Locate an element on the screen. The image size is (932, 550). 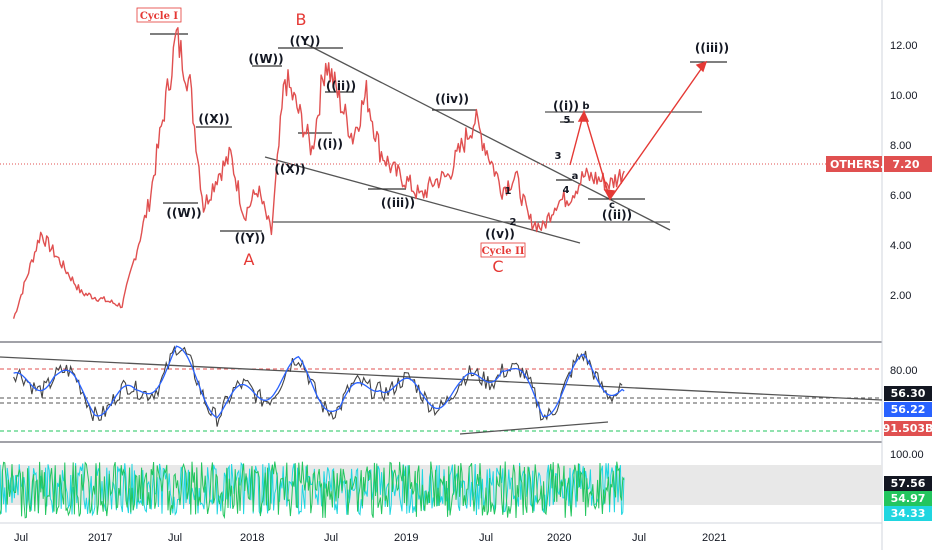
wave-label-b: B is located at coordinates (301, 19).